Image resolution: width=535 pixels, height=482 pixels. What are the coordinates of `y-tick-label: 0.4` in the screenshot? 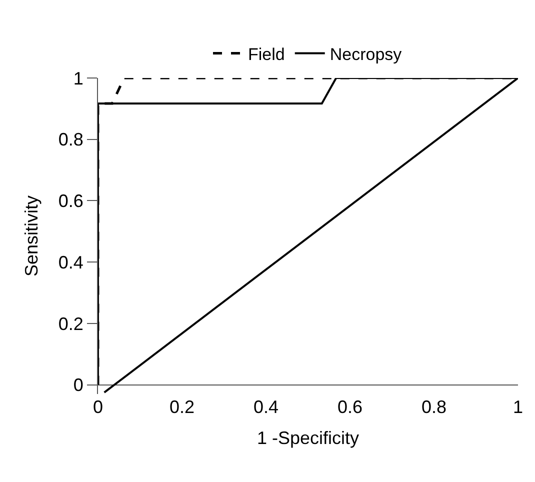 It's located at (71, 262).